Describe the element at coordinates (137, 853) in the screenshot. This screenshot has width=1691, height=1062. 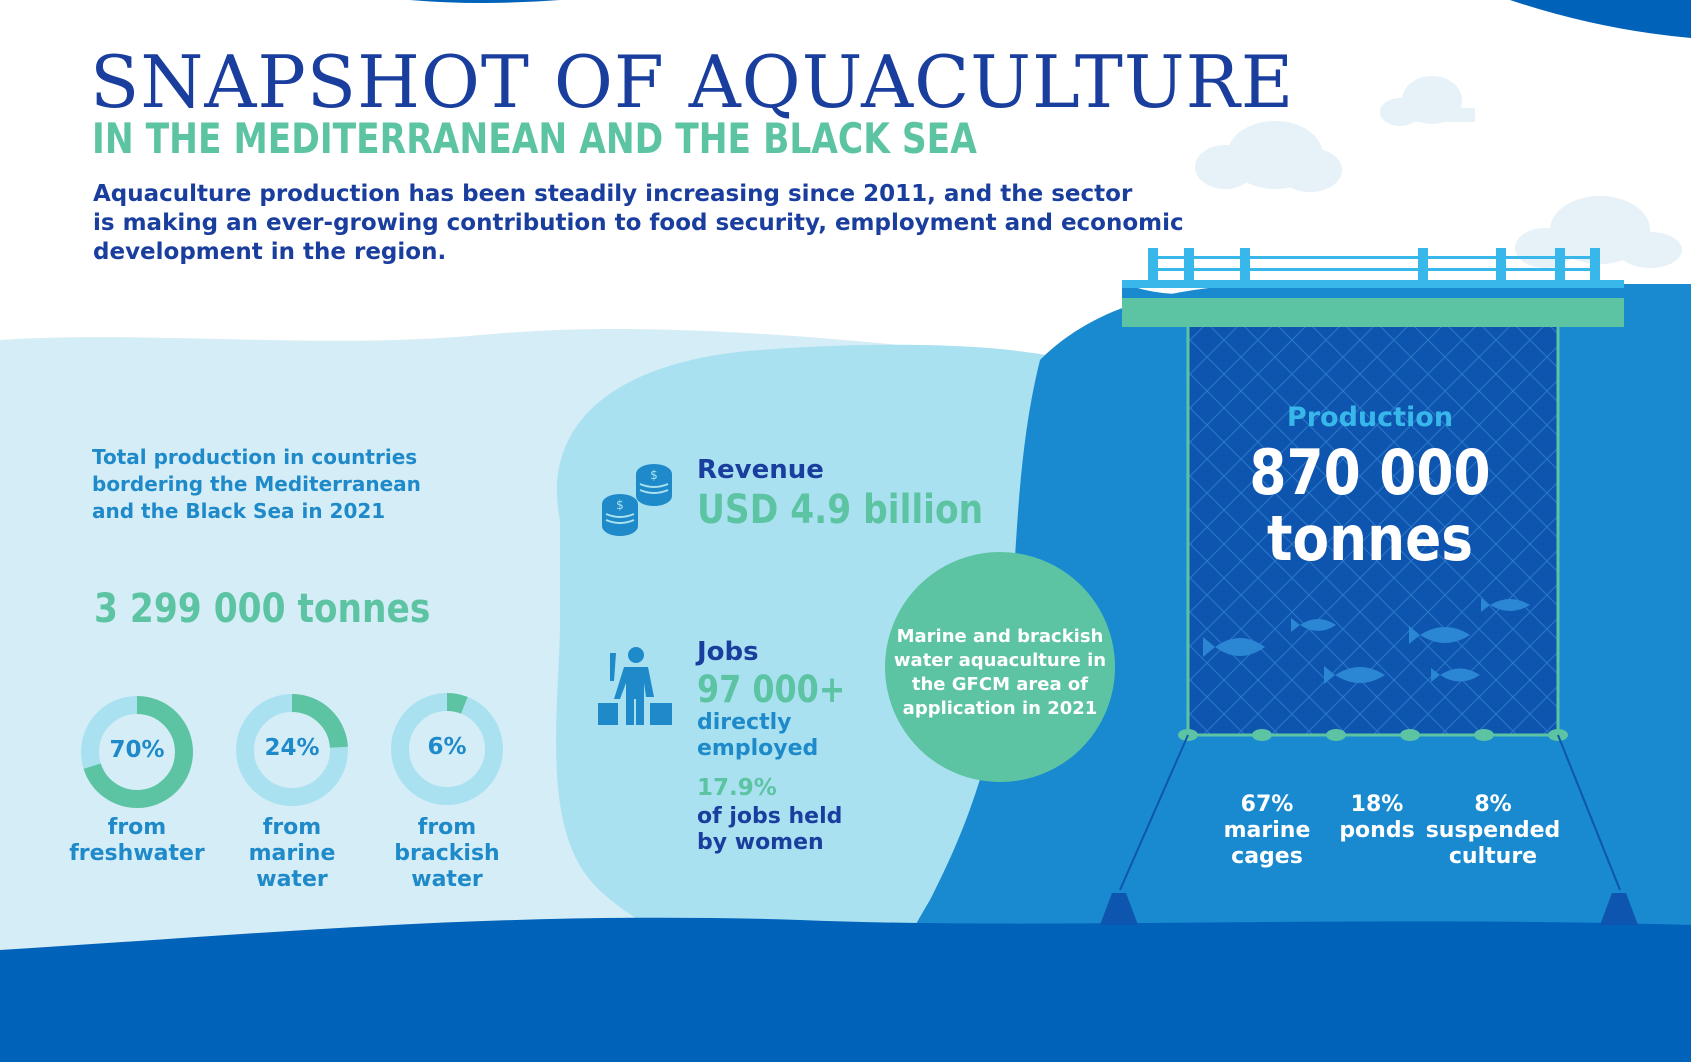
I see `donut-caption-line: freshwater` at that location.